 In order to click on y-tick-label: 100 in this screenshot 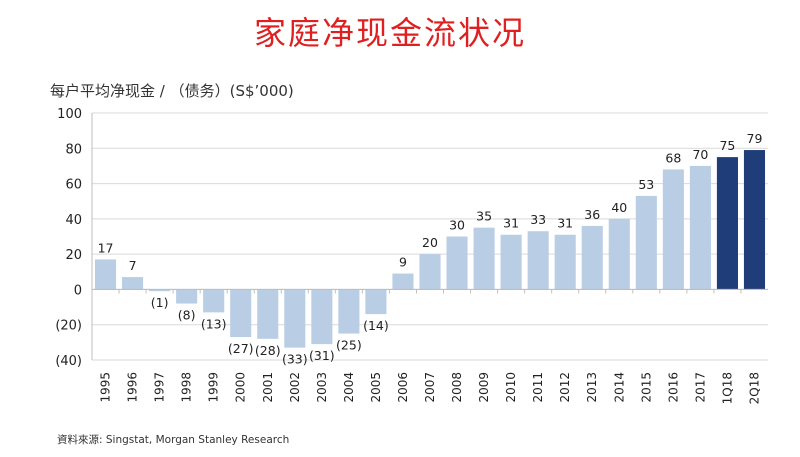, I will do `click(69, 114)`.